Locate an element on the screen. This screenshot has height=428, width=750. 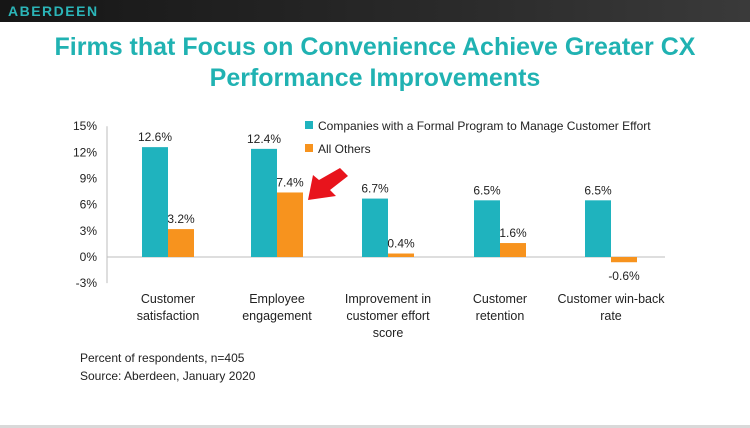
data-label: 7.4% is located at coordinates (290, 182).